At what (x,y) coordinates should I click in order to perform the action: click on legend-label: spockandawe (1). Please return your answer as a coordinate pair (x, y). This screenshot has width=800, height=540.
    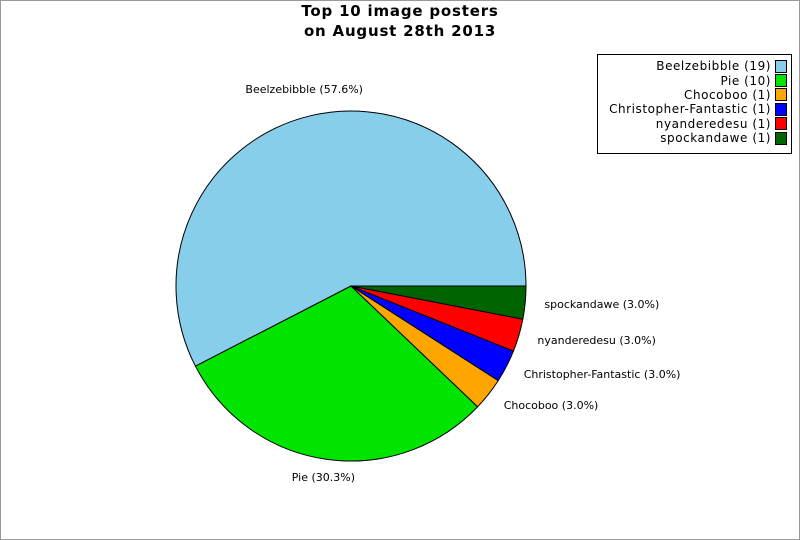
    Looking at the image, I should click on (715, 138).